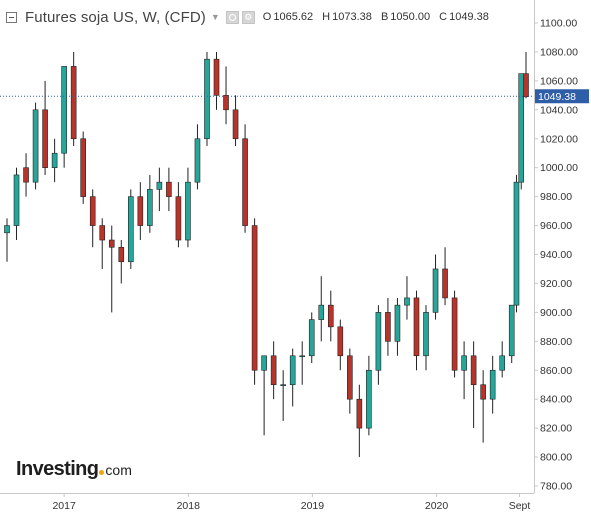 This screenshot has height=516, width=591. I want to click on open-label: O, so click(267, 17).